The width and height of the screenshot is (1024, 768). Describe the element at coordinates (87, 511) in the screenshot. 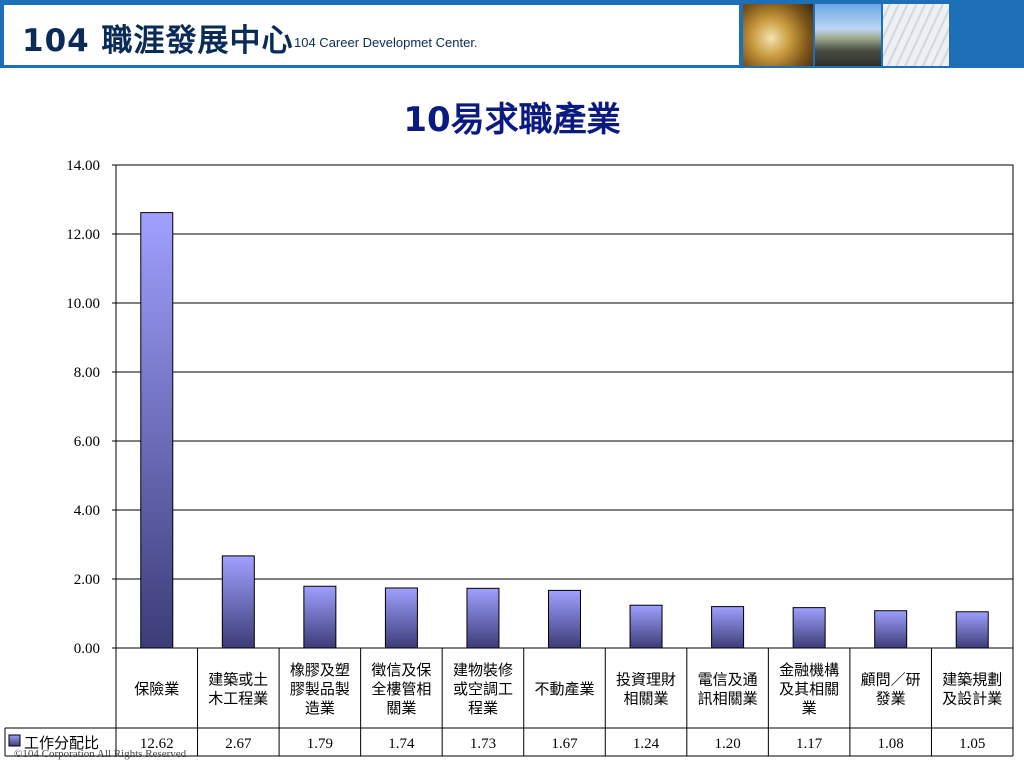

I see `y-tick-label: 4.00` at that location.